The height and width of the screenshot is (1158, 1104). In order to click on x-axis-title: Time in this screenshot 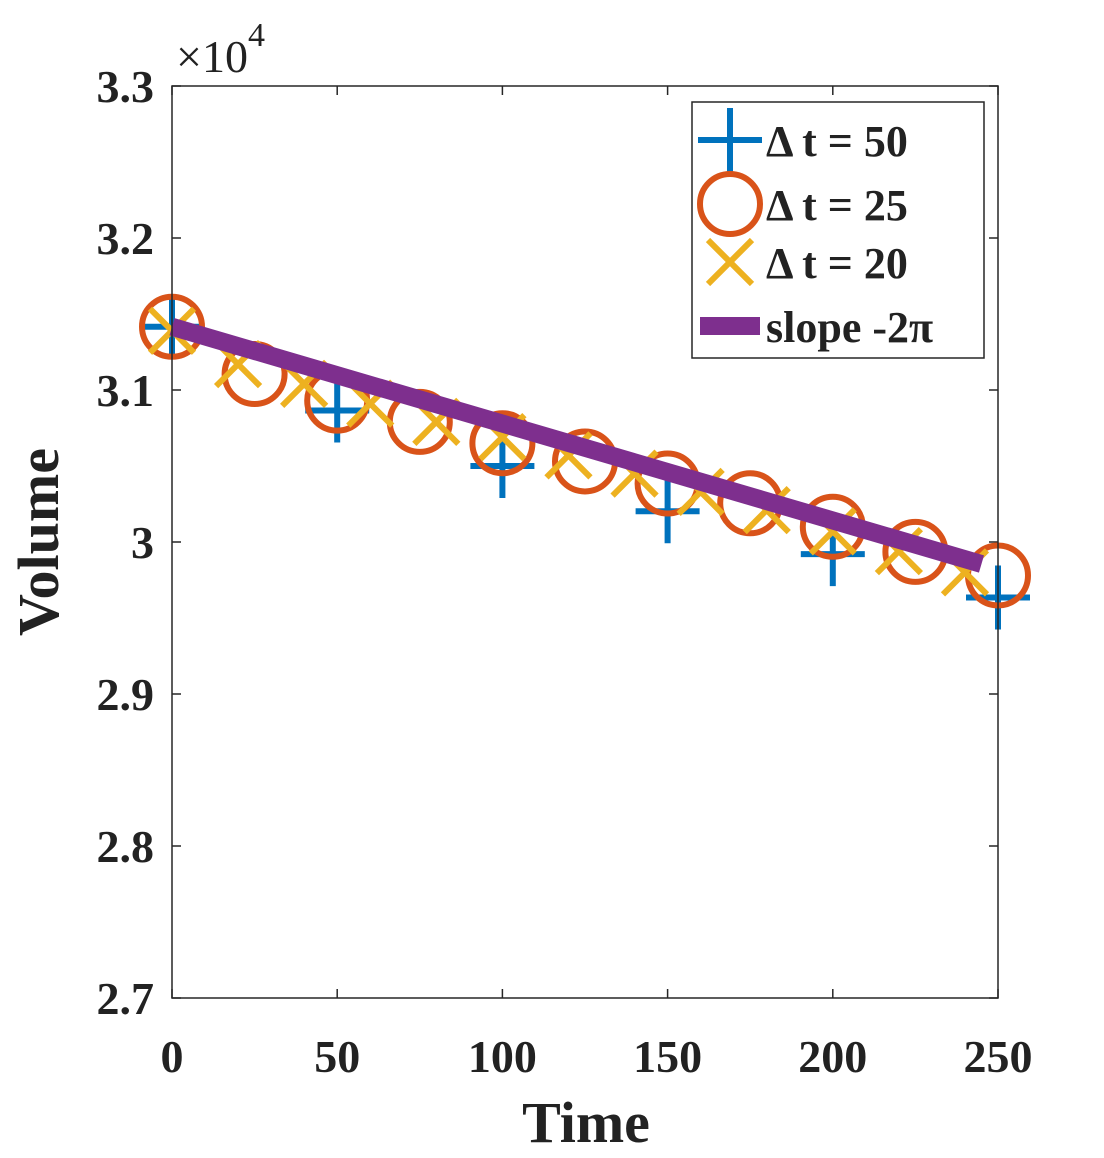, I will do `click(586, 1122)`.